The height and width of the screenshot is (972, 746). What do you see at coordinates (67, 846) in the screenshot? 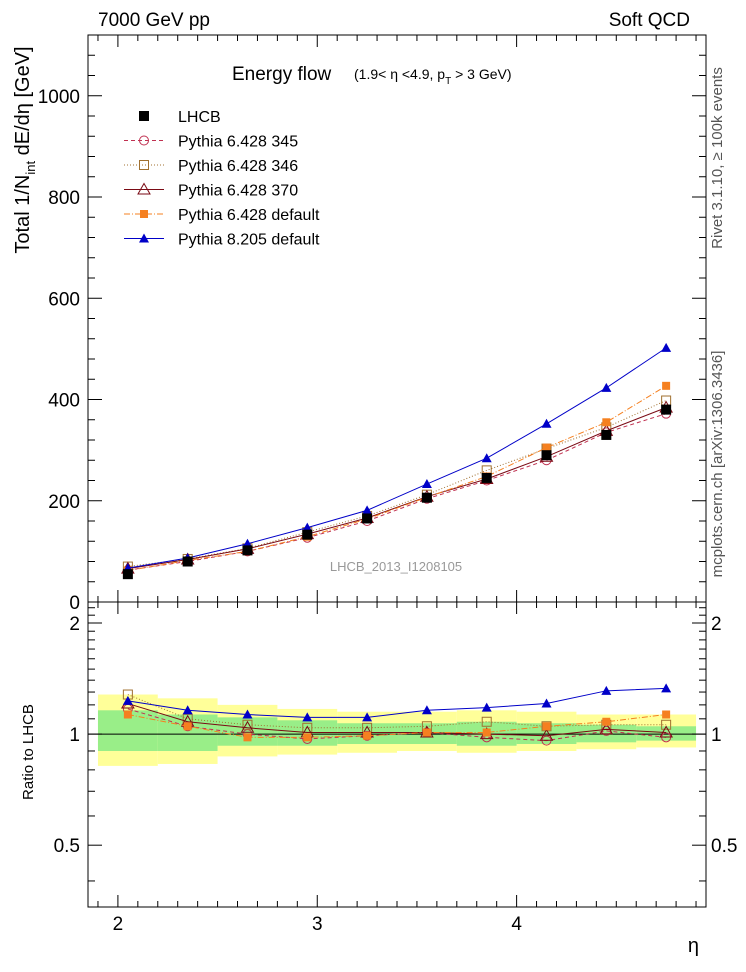
I see `ratio-y-tick-label-left: 0.5` at bounding box center [67, 846].